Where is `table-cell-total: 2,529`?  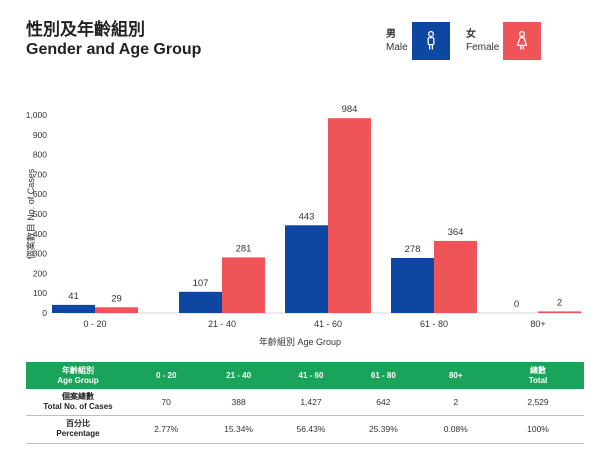
table-cell-total: 2,529 is located at coordinates (538, 401).